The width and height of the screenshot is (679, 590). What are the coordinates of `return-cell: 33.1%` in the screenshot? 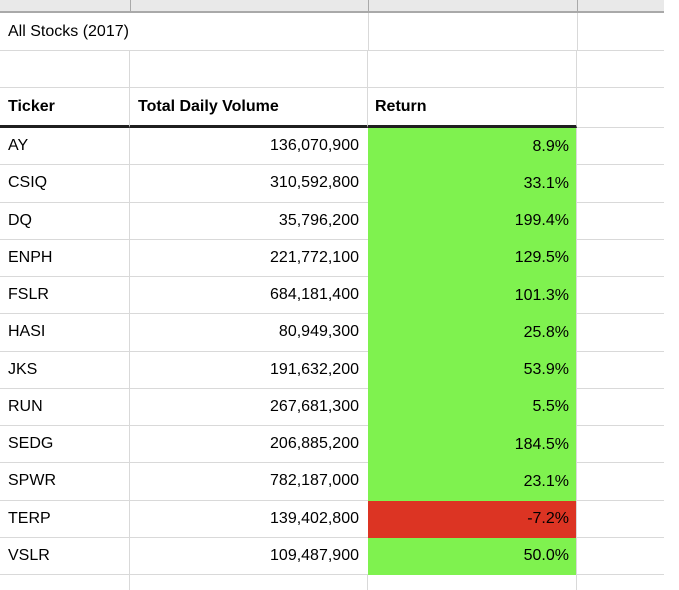 It's located at (472, 184).